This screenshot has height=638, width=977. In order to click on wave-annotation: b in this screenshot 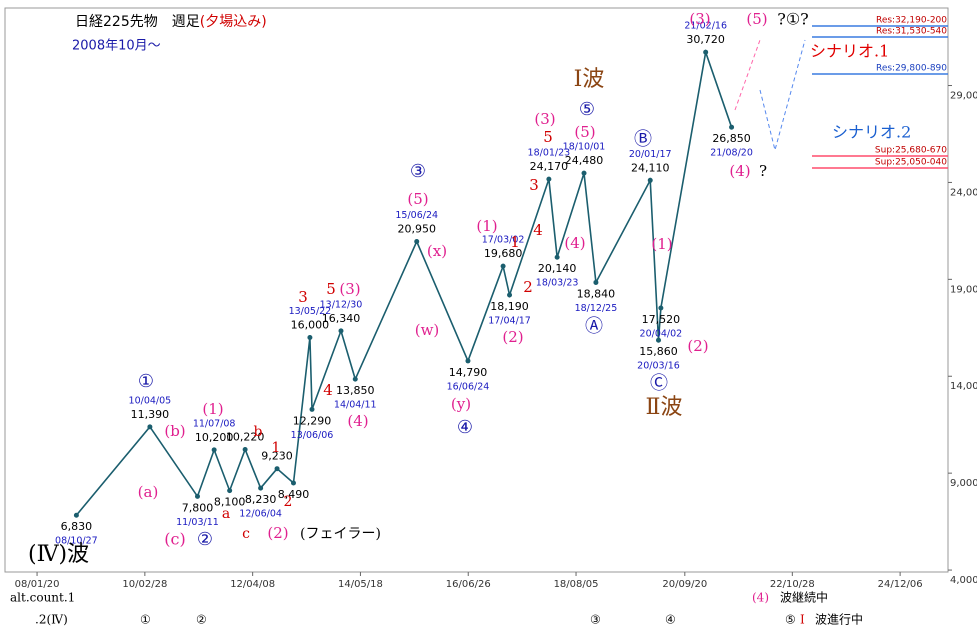, I will do `click(258, 432)`.